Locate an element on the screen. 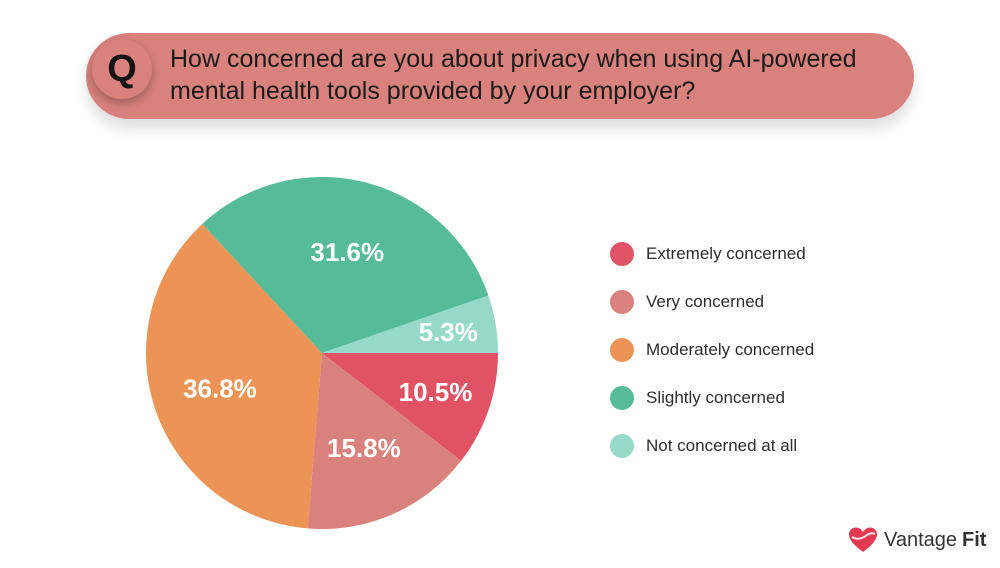 This screenshot has width=1000, height=568. legend-item: Slightly concerned is located at coordinates (712, 398).